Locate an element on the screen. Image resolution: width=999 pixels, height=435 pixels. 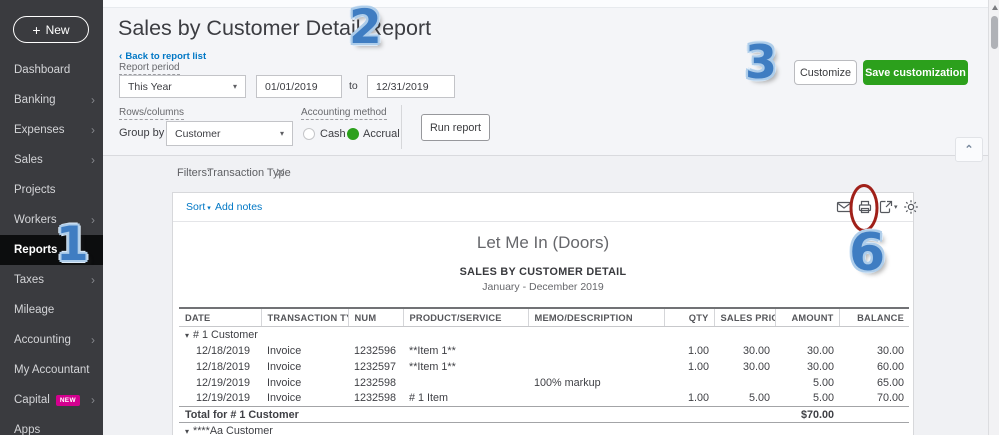
total-row-label: Total for # 1 Customer is located at coordinates (421, 414).